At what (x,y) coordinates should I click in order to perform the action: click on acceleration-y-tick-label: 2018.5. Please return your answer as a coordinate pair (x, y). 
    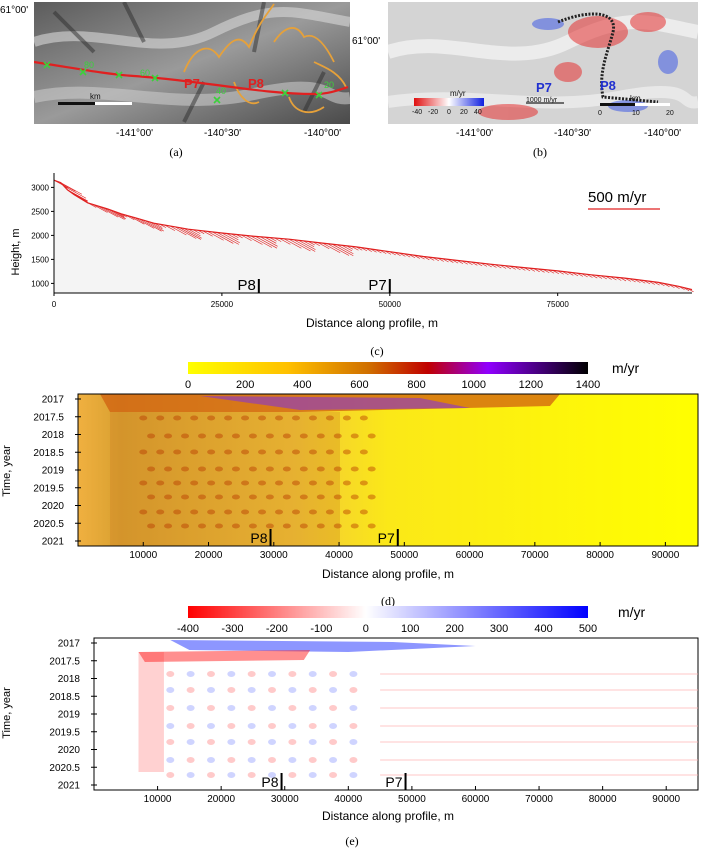
    Looking at the image, I should click on (64, 697).